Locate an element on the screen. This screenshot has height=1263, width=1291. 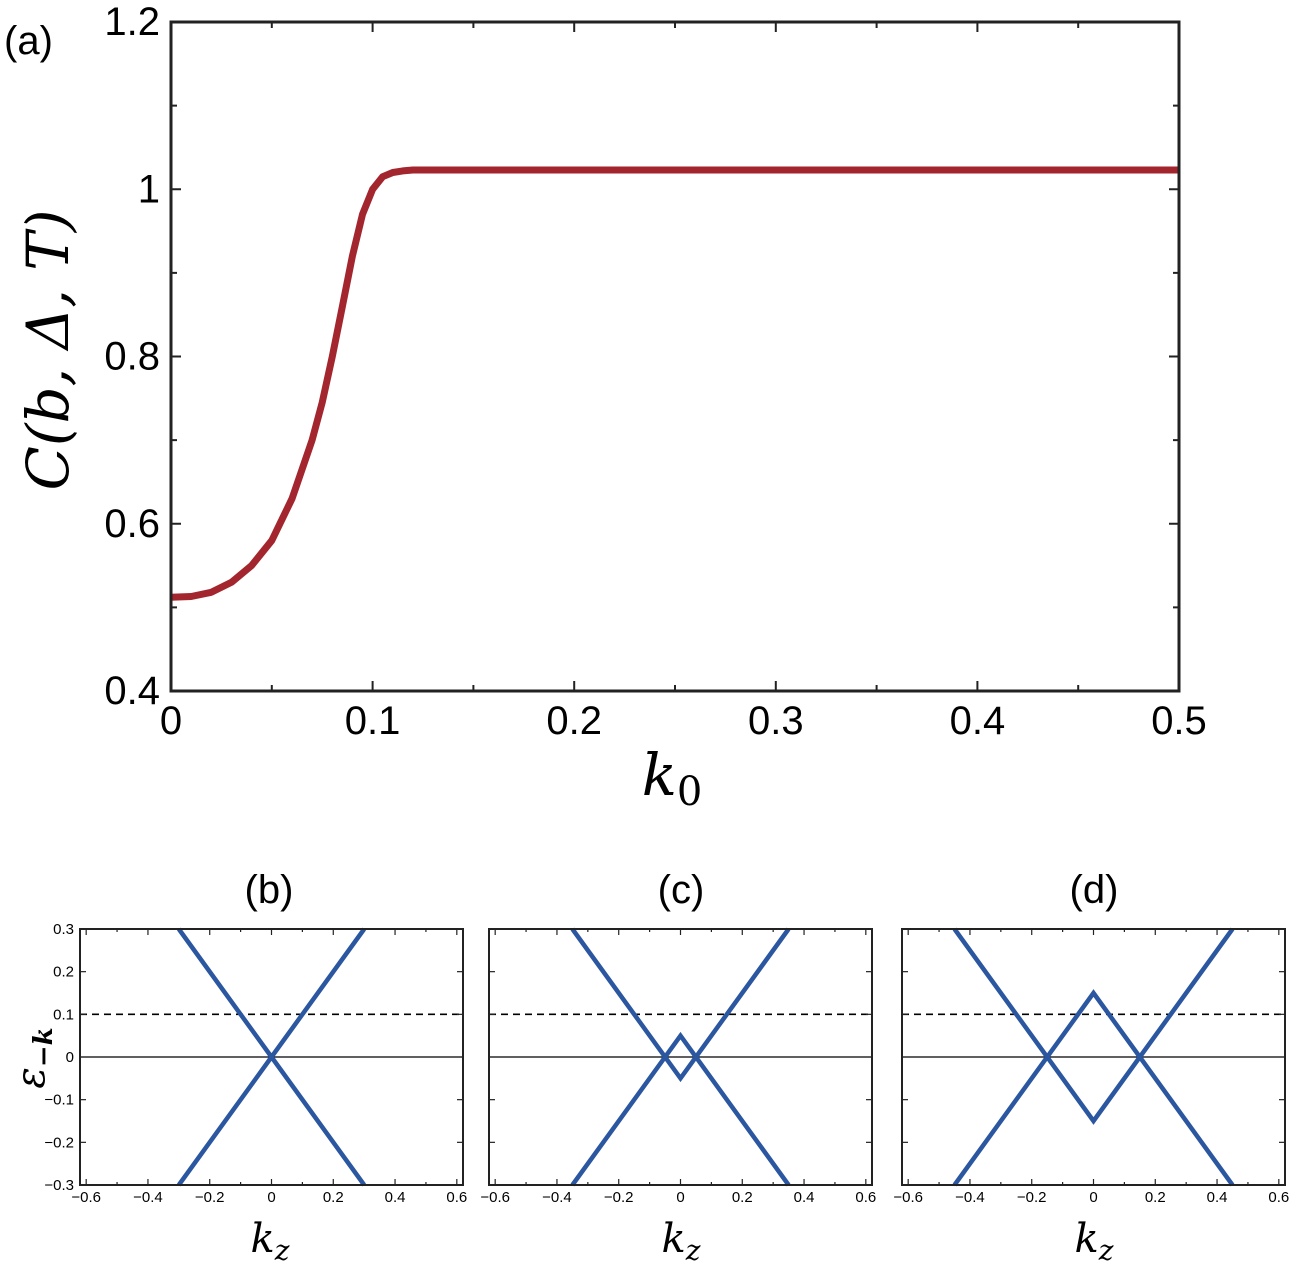
panel-b-ylabel: ε−k is located at coordinates (33, 1057).